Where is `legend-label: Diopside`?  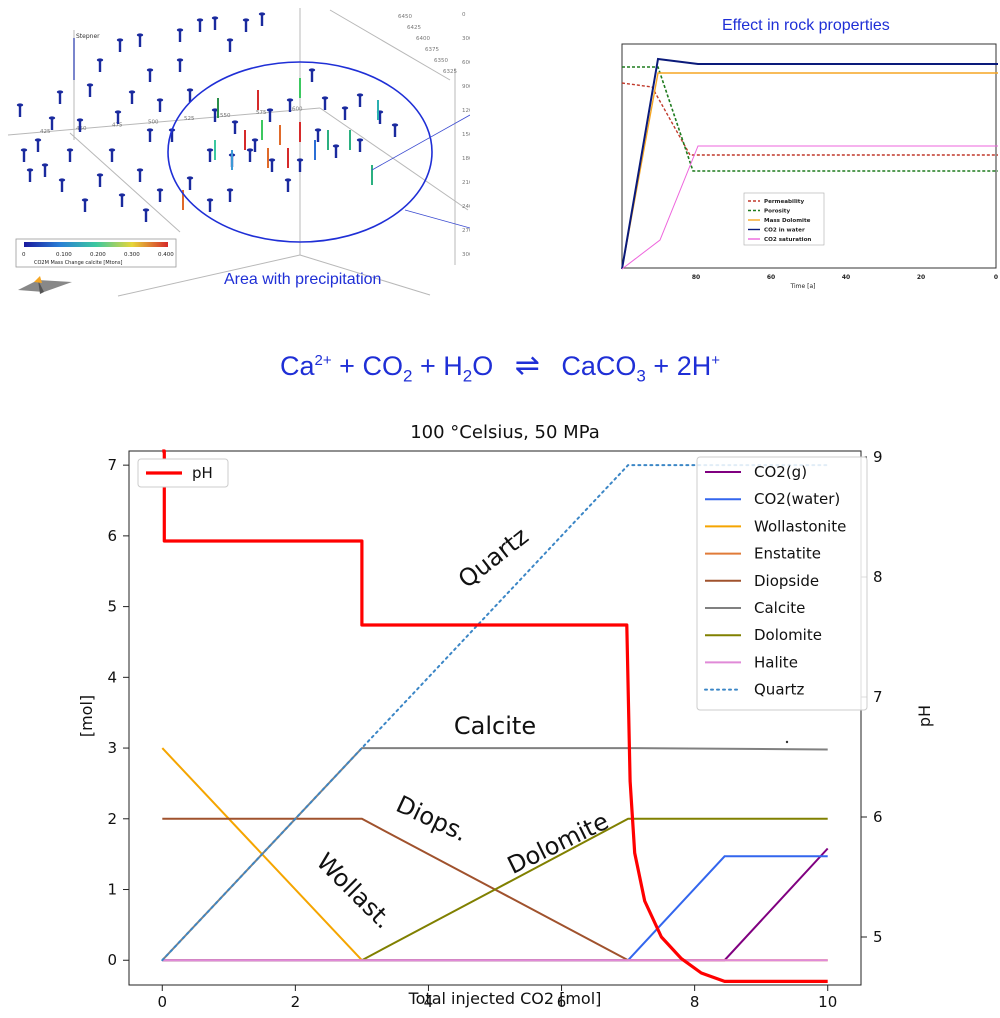
legend-label: Diopside is located at coordinates (786, 581).